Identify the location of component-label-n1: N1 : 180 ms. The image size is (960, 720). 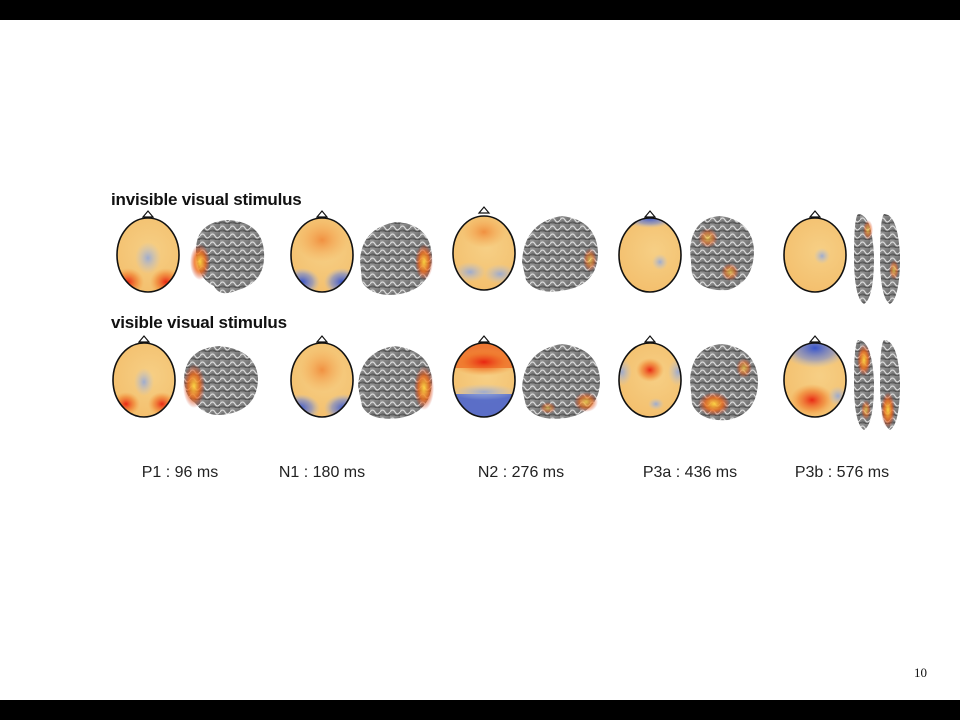
(322, 472).